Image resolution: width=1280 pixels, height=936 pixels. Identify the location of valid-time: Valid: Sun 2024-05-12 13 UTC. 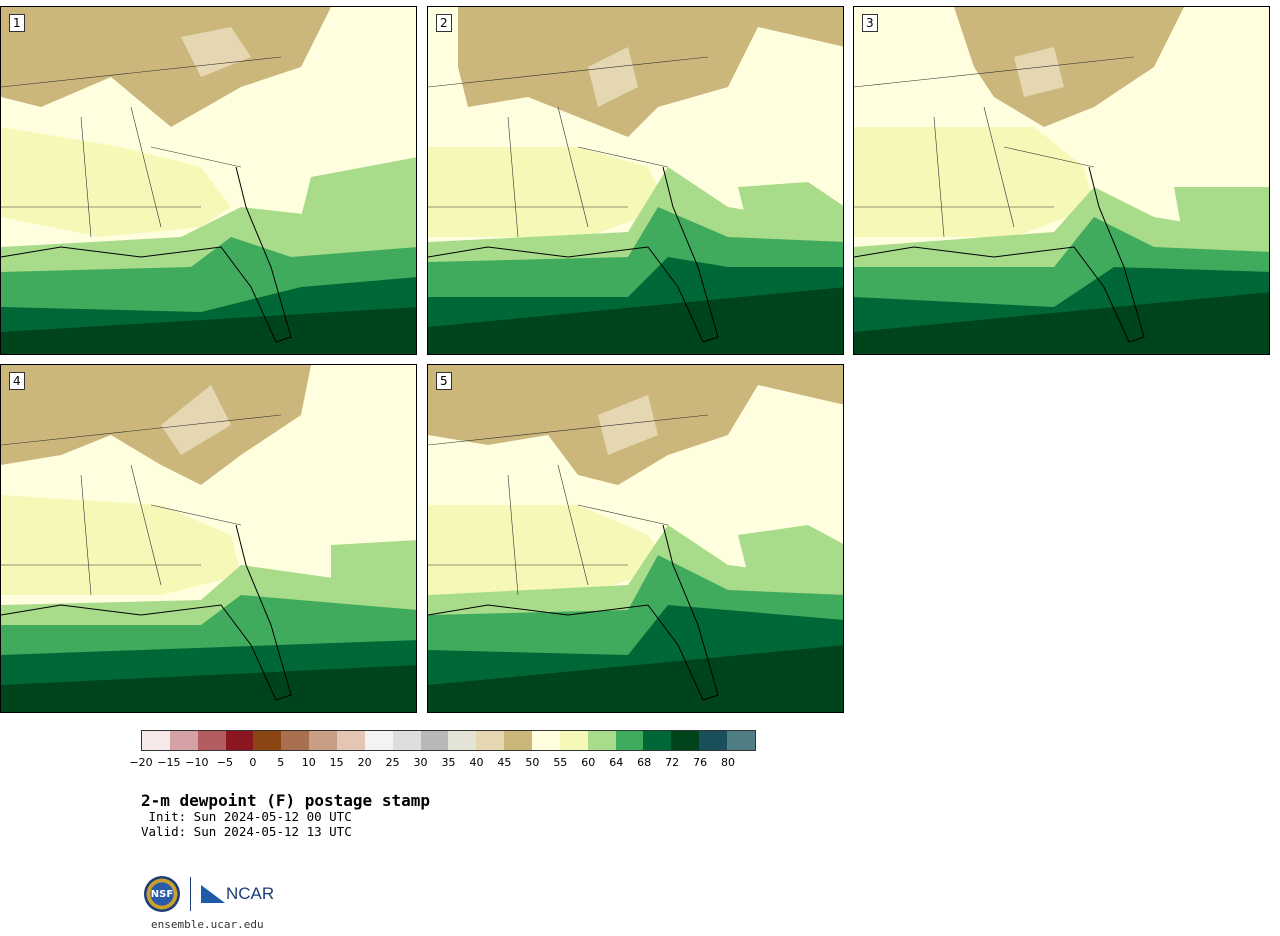
(246, 831).